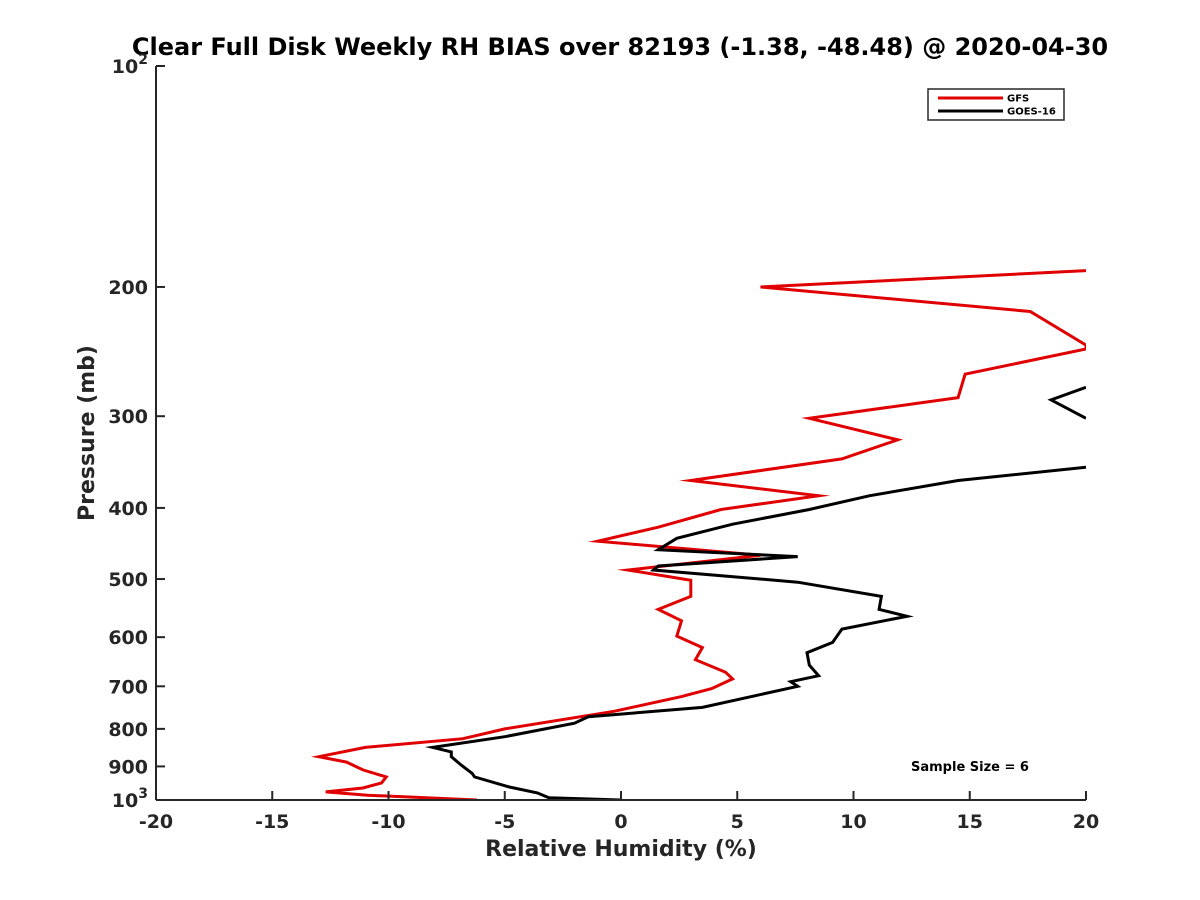  What do you see at coordinates (970, 767) in the screenshot?
I see `sample-size-annotation: Sample Size = 6` at bounding box center [970, 767].